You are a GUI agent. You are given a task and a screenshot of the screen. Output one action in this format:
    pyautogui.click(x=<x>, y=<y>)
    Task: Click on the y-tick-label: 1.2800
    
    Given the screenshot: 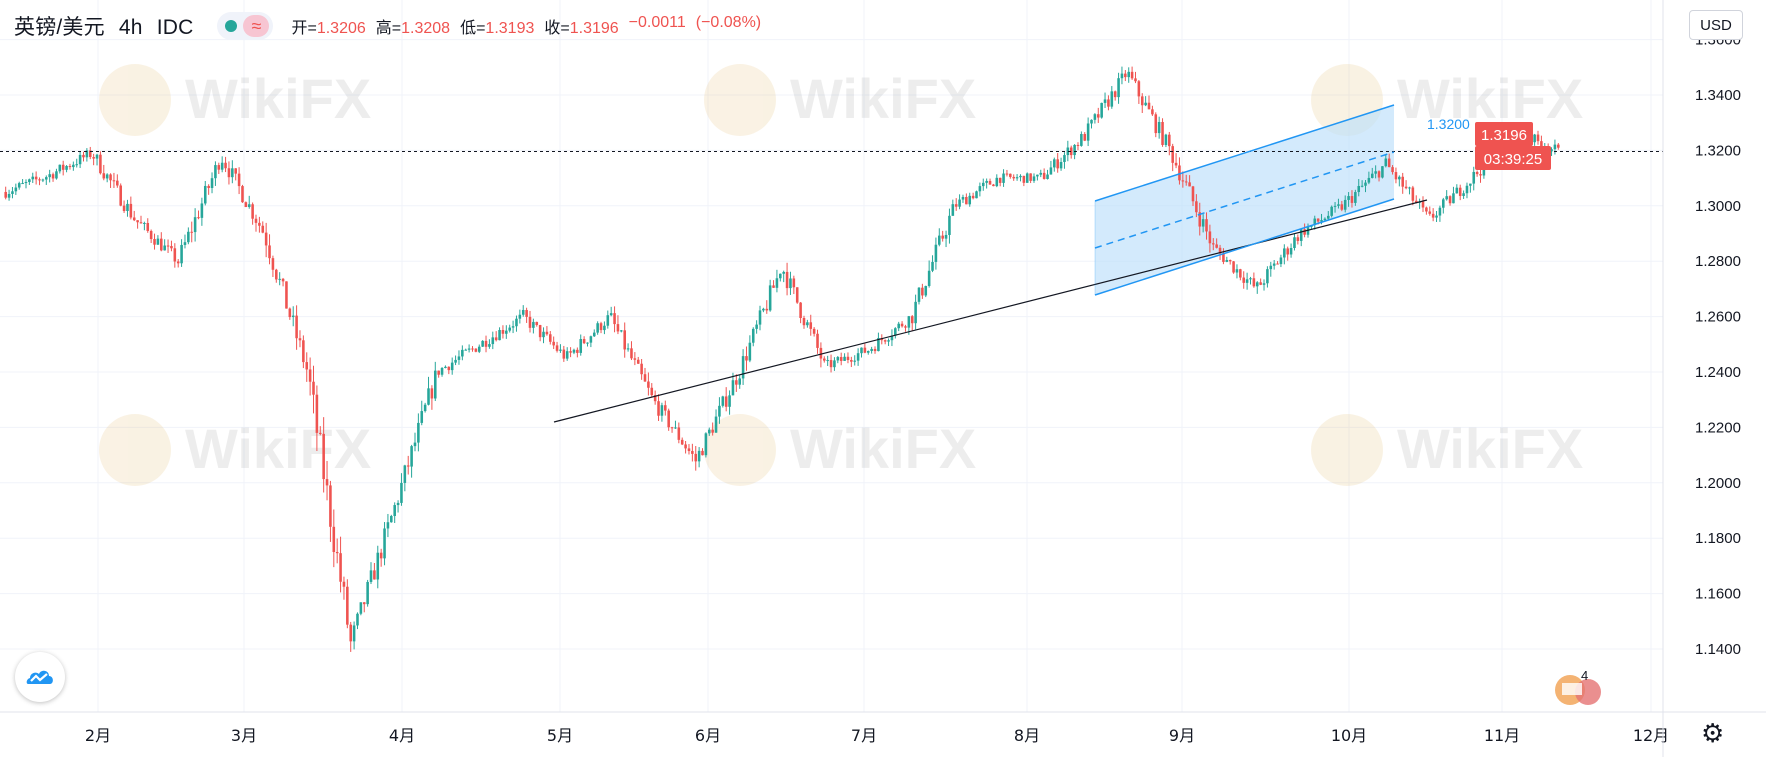 What is the action you would take?
    pyautogui.click(x=1718, y=261)
    